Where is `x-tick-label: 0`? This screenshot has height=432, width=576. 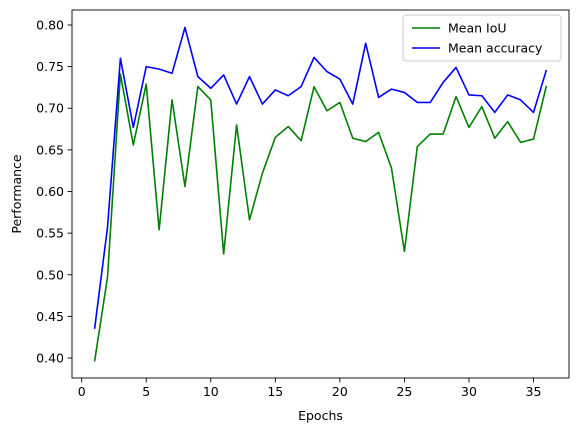 x-tick-label: 0 is located at coordinates (82, 391).